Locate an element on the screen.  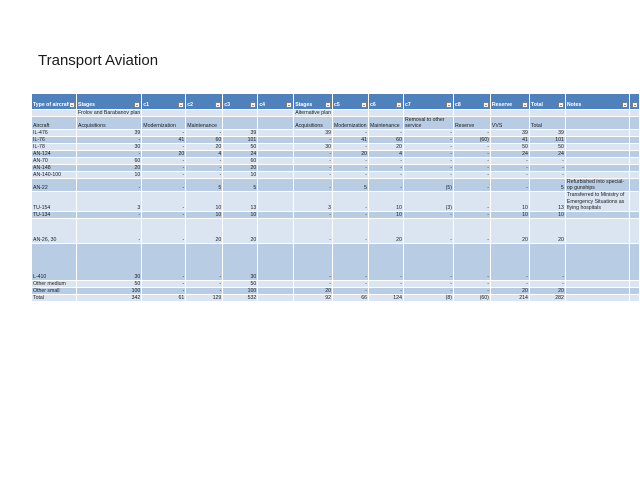
table-row: AN-124-20 4 24-20 4- -24 24 is located at coordinates (335, 154).